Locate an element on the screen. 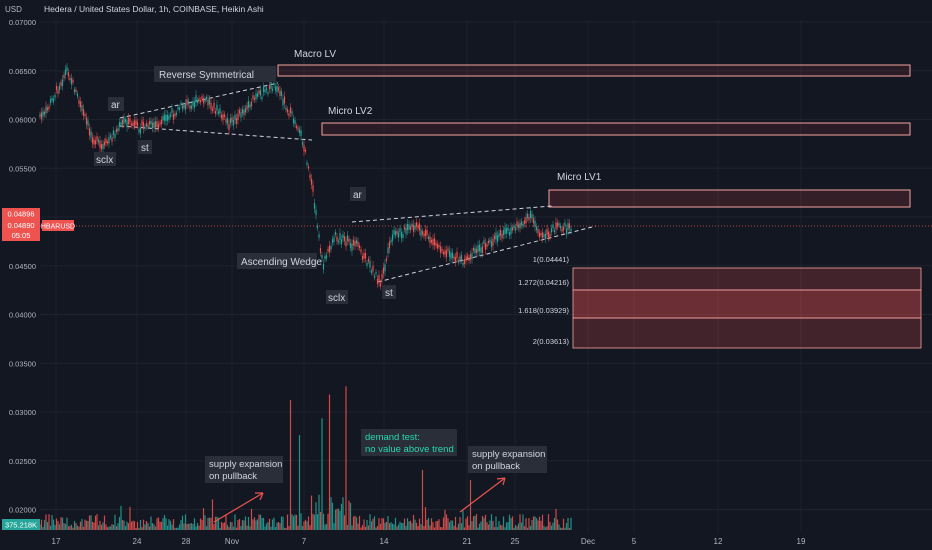 The height and width of the screenshot is (550, 932). wedge-lower-line is located at coordinates (487, 254).